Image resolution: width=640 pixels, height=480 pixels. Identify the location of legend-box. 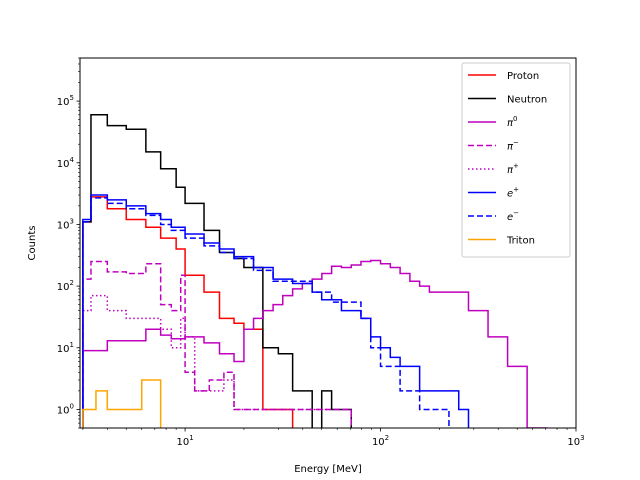
(516, 160).